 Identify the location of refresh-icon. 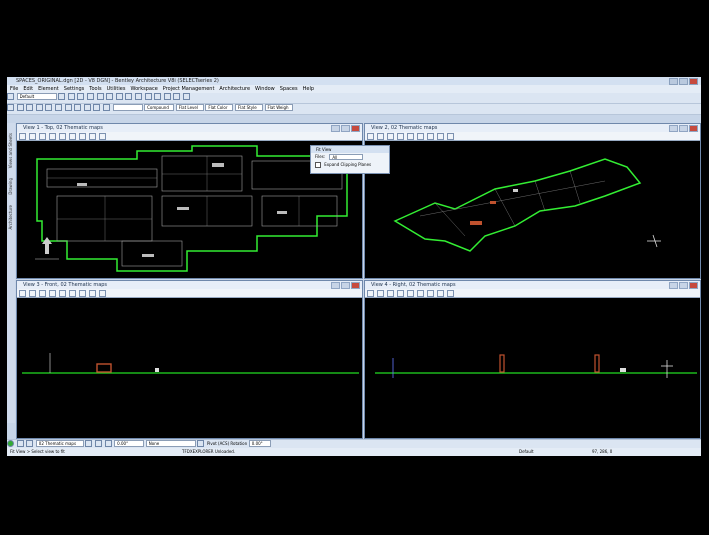
(20, 443).